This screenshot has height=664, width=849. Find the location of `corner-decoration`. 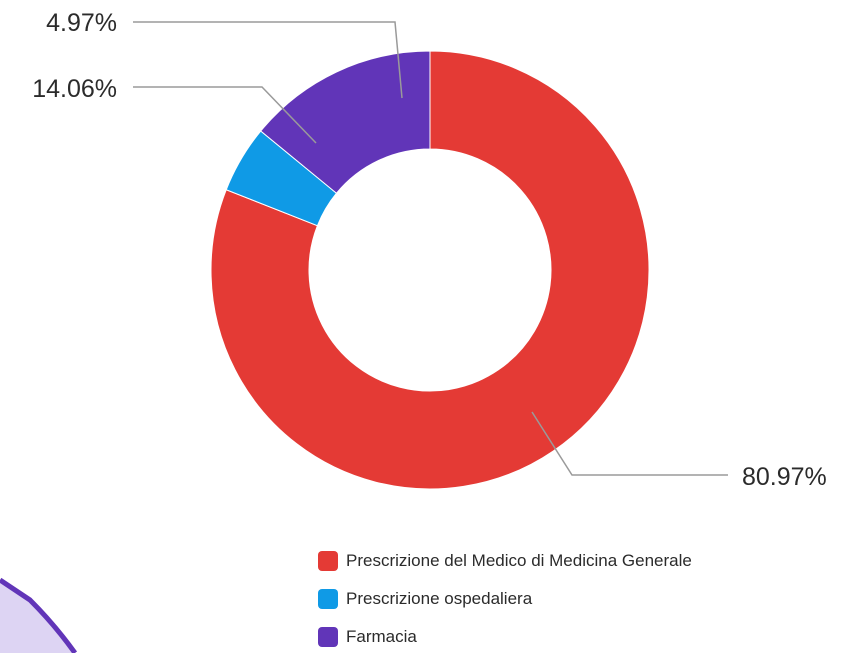

corner-decoration is located at coordinates (39, 615).